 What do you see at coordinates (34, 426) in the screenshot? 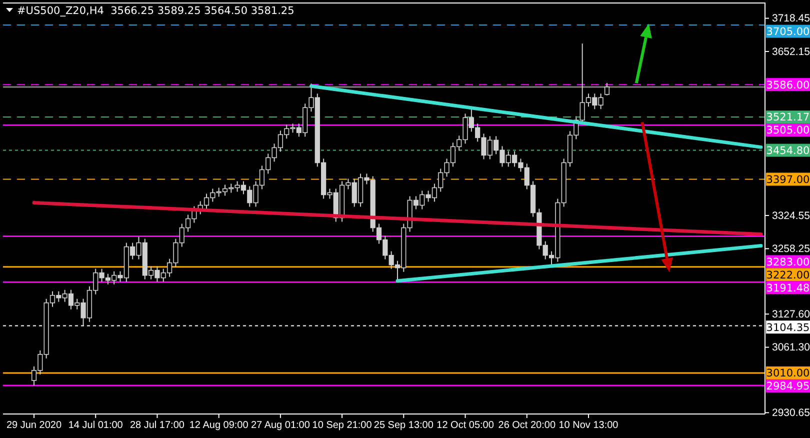
I see `x-tick-label: 29 Jun 2020` at bounding box center [34, 426].